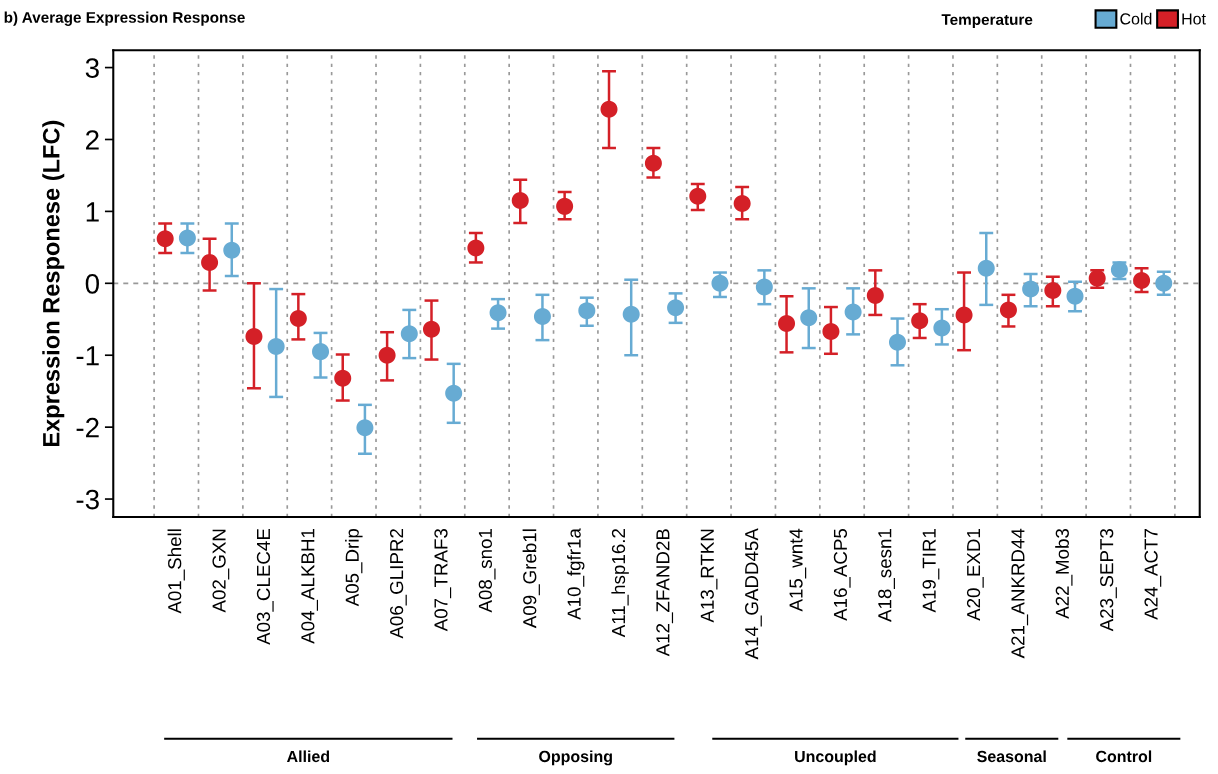 The width and height of the screenshot is (1218, 774). What do you see at coordinates (1020, 593) in the screenshot?
I see `x-tick-label: A21_ANKRD44` at bounding box center [1020, 593].